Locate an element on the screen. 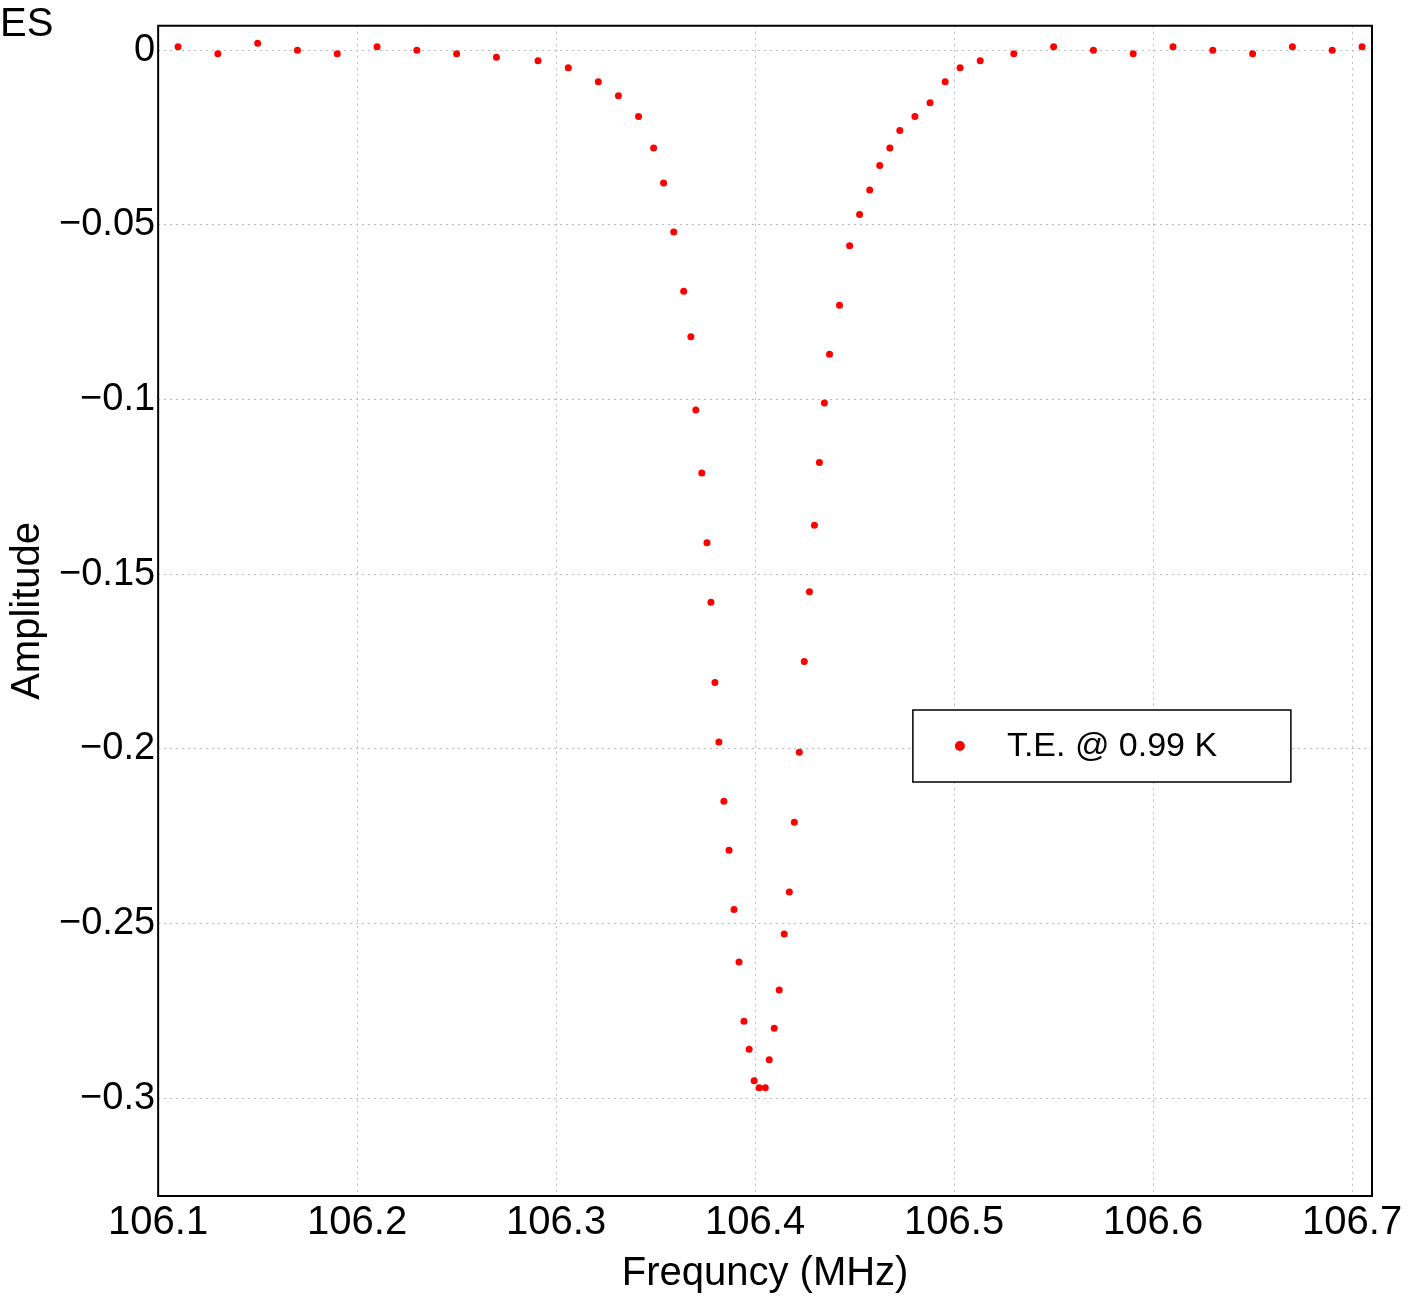 Image resolution: width=1416 pixels, height=1302 pixels. y-tick-label: −0.1 is located at coordinates (118, 397).